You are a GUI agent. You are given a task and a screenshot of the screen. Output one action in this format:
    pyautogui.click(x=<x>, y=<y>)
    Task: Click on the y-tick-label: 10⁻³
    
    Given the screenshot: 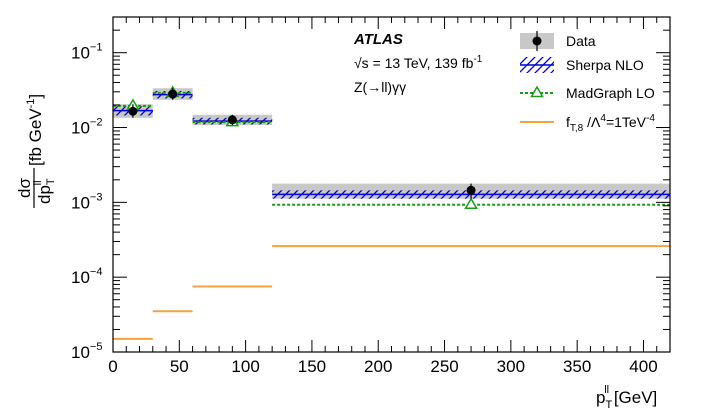 What is the action you would take?
    pyautogui.click(x=86, y=201)
    